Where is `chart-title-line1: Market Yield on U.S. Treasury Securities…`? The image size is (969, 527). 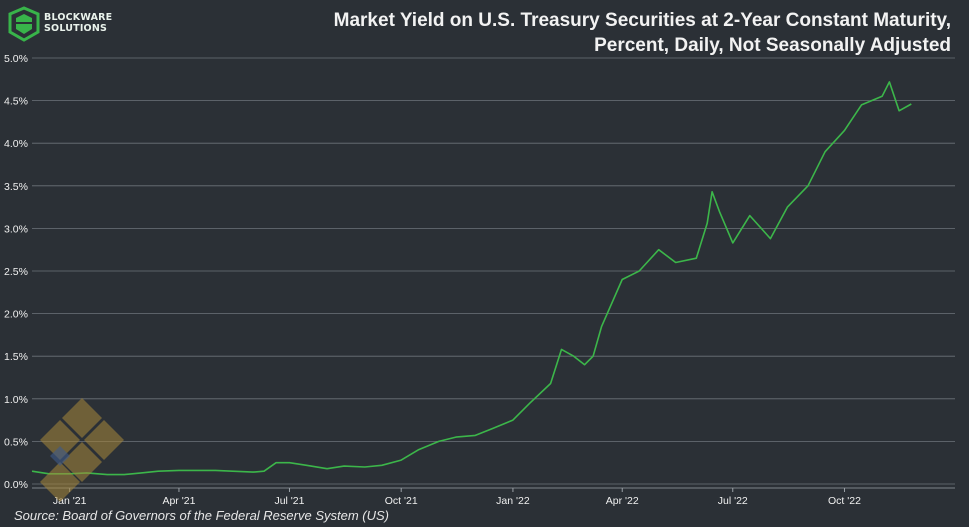 chart-title-line1: Market Yield on U.S. Treasury Securities… is located at coordinates (642, 20).